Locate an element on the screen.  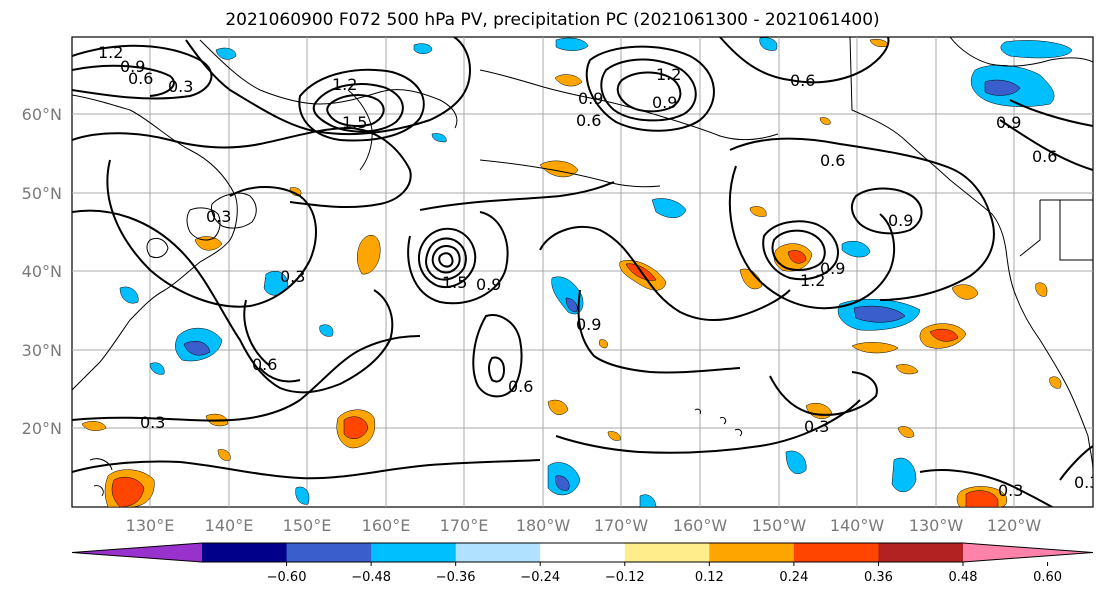
latitude-labels: 60°N 50°N 40°N 30°N 20°N is located at coordinates (42, 271).